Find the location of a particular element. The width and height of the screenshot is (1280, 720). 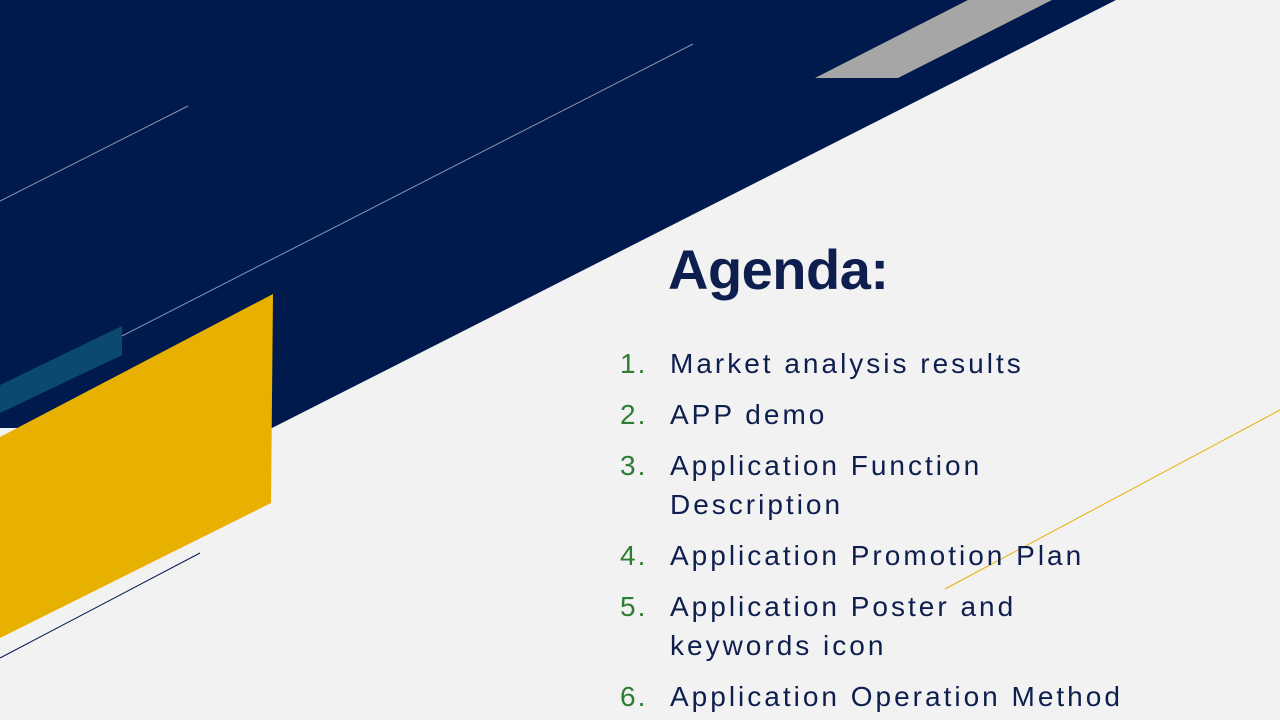

item-number: 6. is located at coordinates (634, 696).